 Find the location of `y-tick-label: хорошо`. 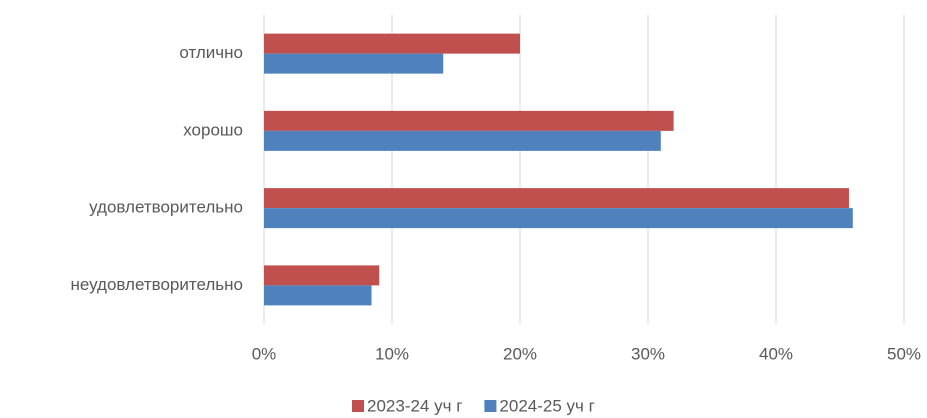

y-tick-label: хорошо is located at coordinates (213, 129).